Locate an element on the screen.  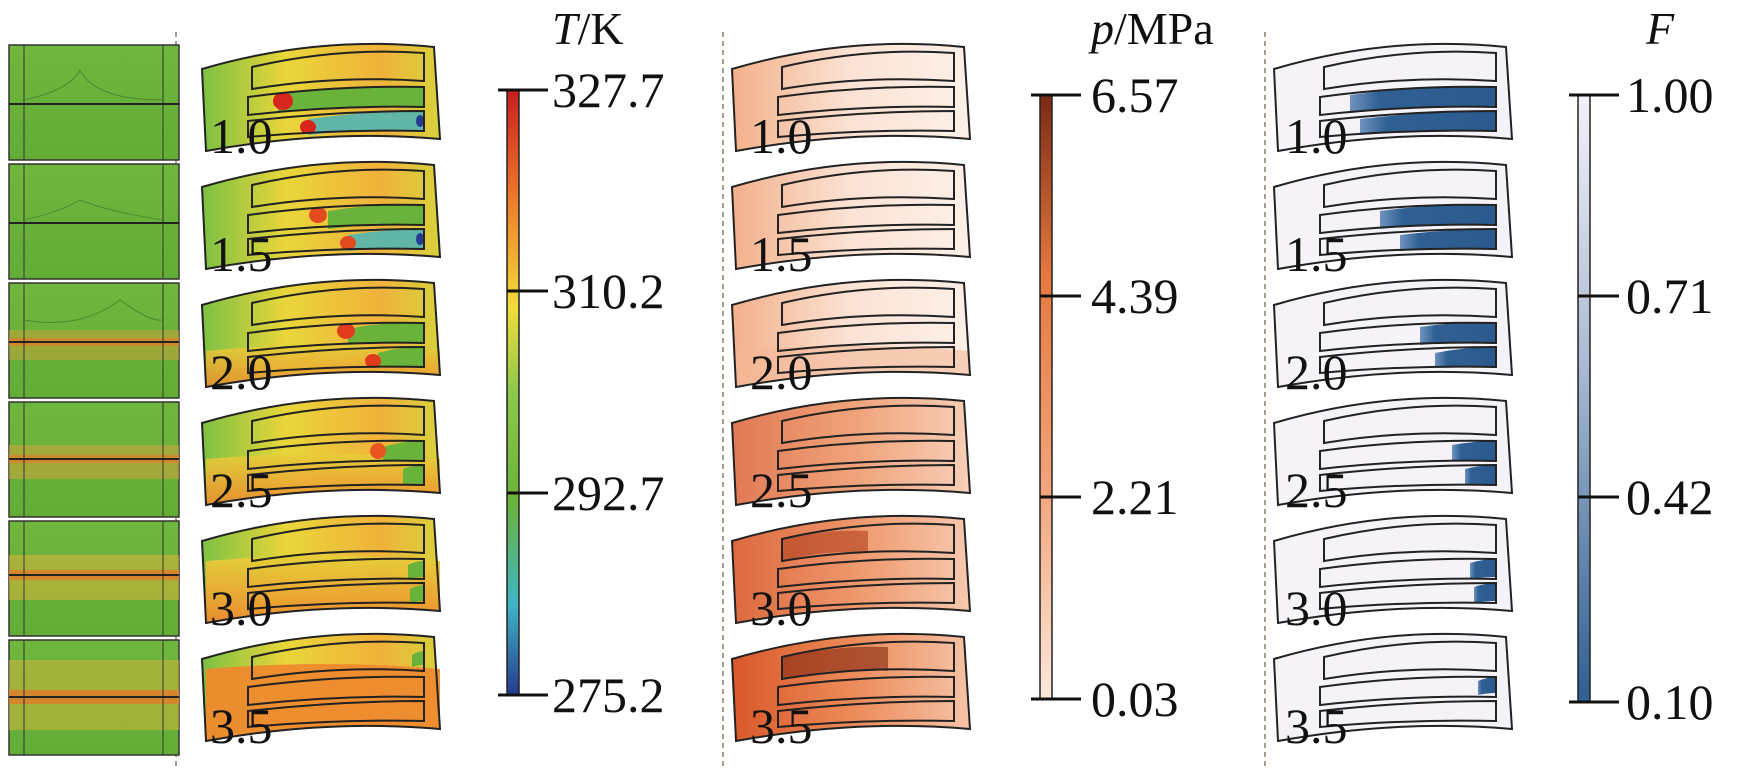
pressure-colorbar: 6.57 4.39 2.21 0.03 p/MPa is located at coordinates (1122, 365).